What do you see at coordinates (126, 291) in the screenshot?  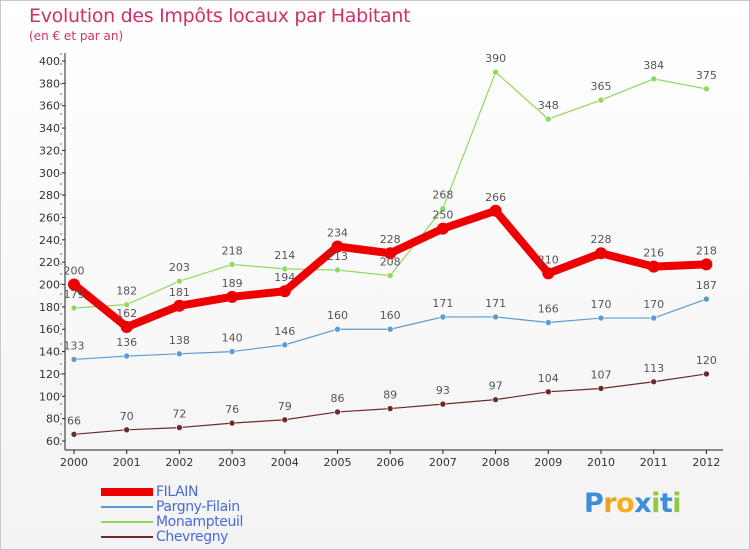 I see `data-label-monampteuil: 182` at bounding box center [126, 291].